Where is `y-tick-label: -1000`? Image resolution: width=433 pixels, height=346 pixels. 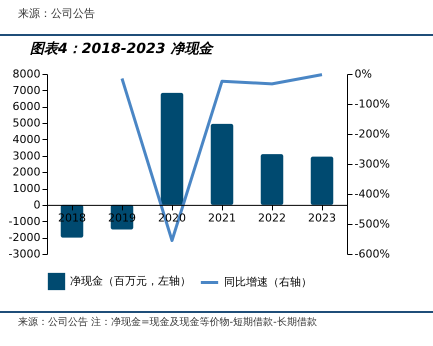 y-tick-label: -1000 is located at coordinates (24, 221).